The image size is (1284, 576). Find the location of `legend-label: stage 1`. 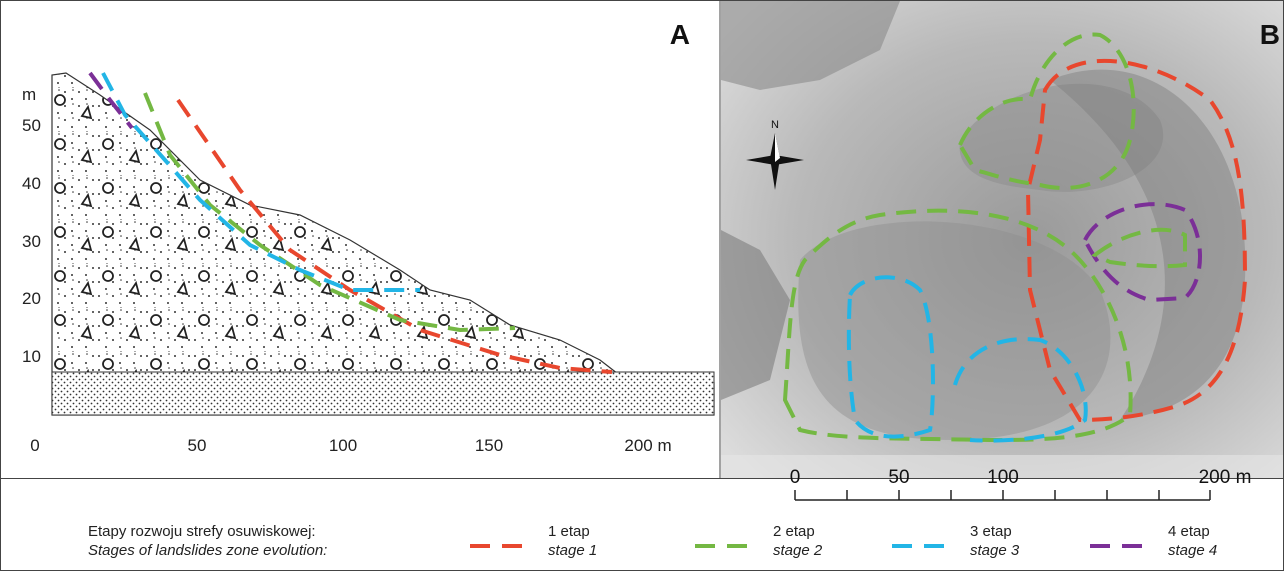

legend-label: stage 1 is located at coordinates (572, 550).